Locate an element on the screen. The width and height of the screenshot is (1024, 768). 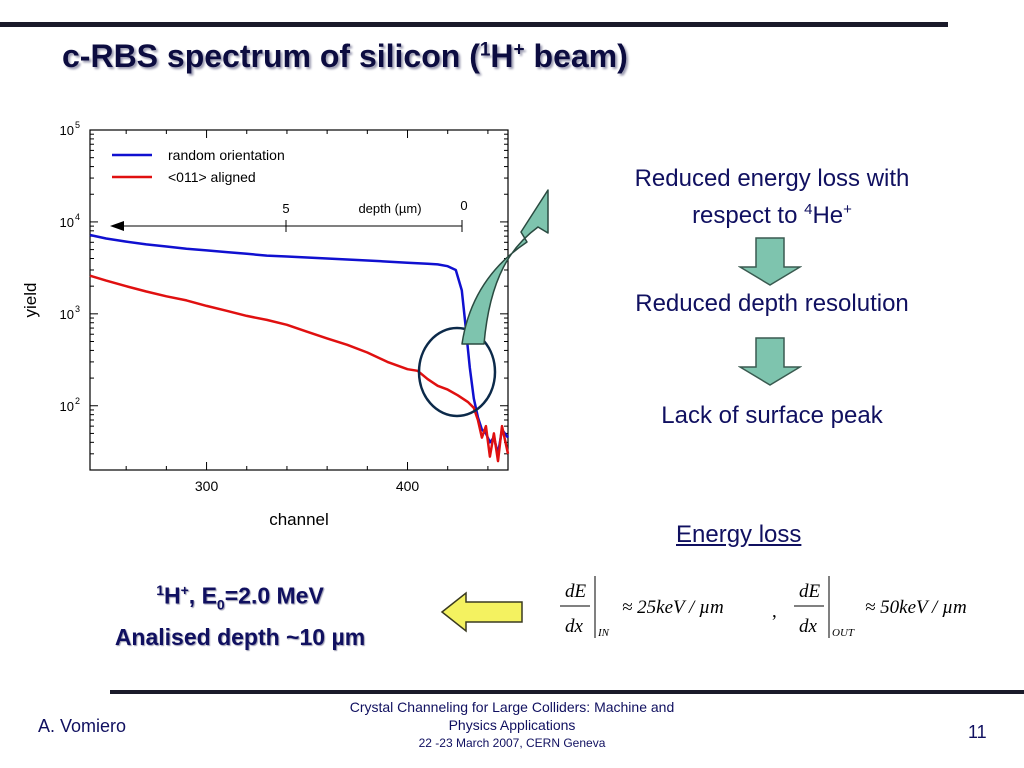
series-line-aligned is located at coordinates (299, 368).